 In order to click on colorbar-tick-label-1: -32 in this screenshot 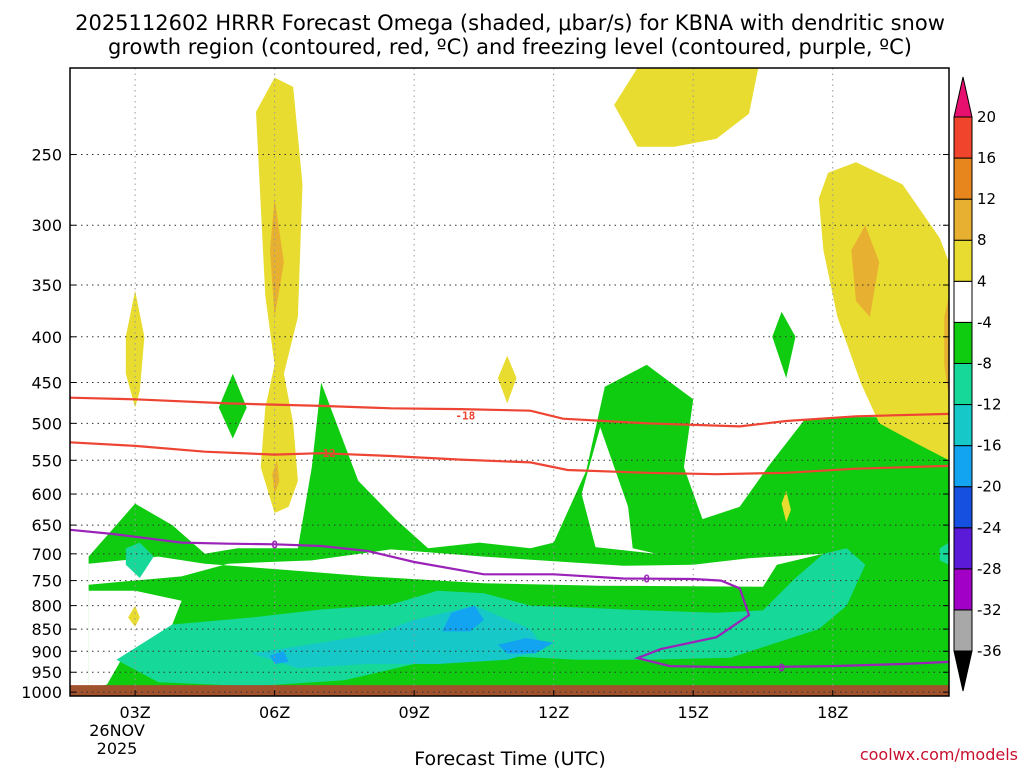, I will do `click(989, 610)`.